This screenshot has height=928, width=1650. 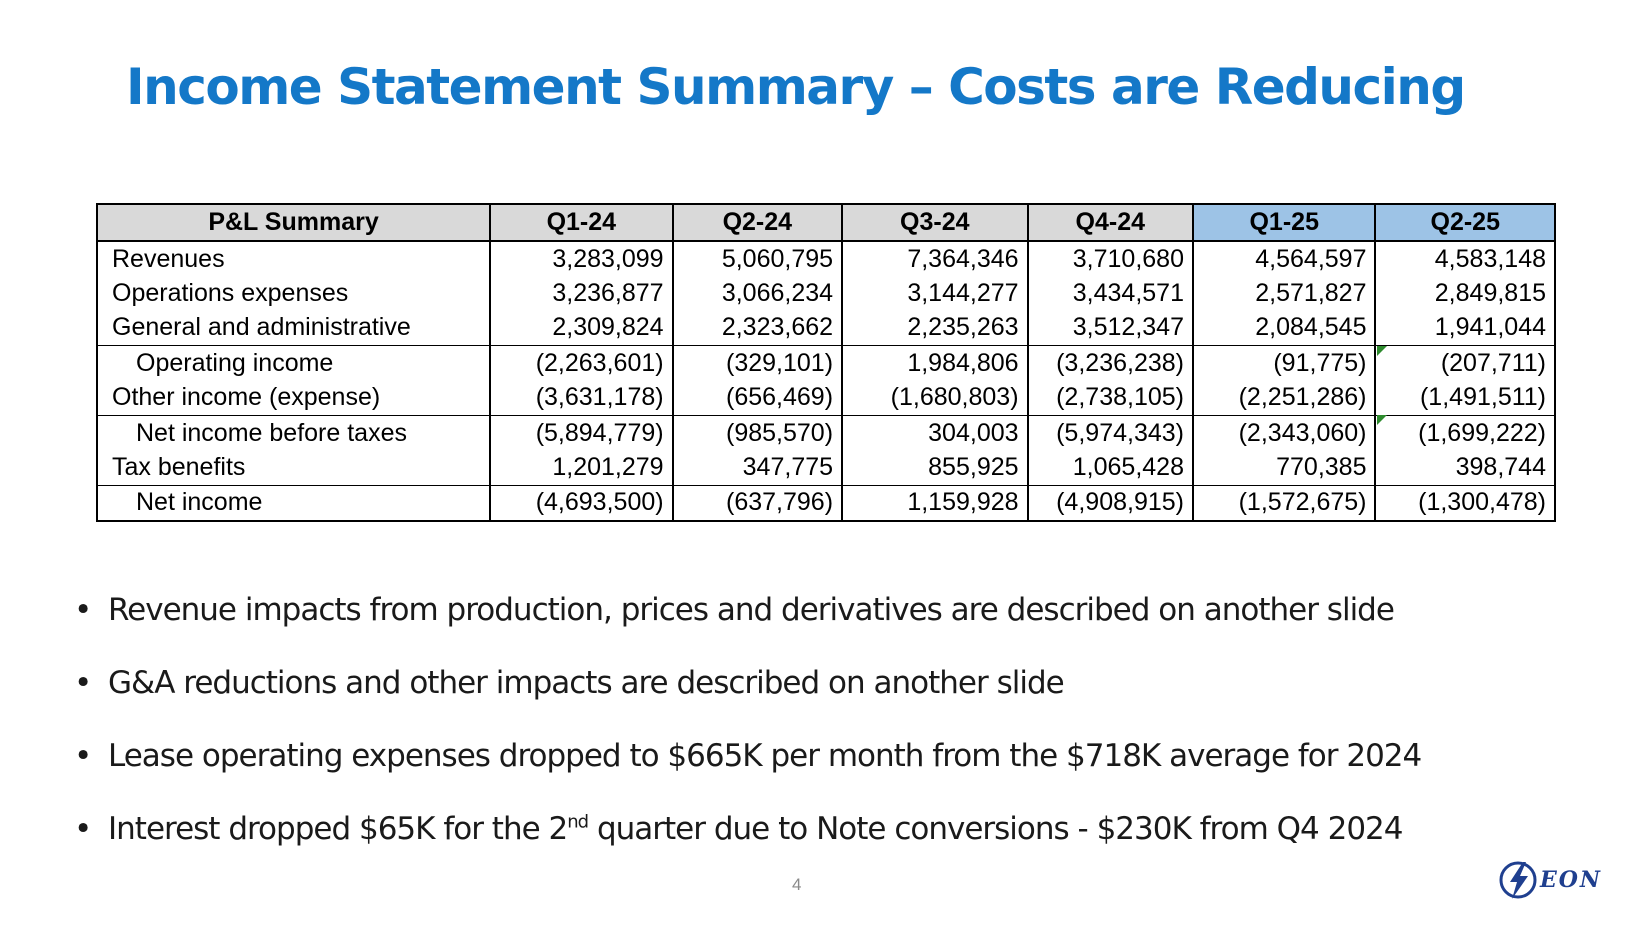 I want to click on table-cell: (637,796), so click(x=757, y=503).